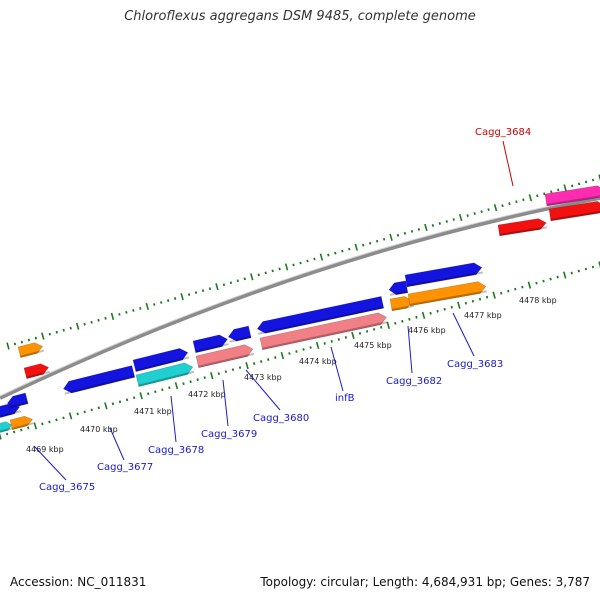  Describe the element at coordinates (318, 361) in the screenshot. I see `tick-label: 4474 kbp` at that location.